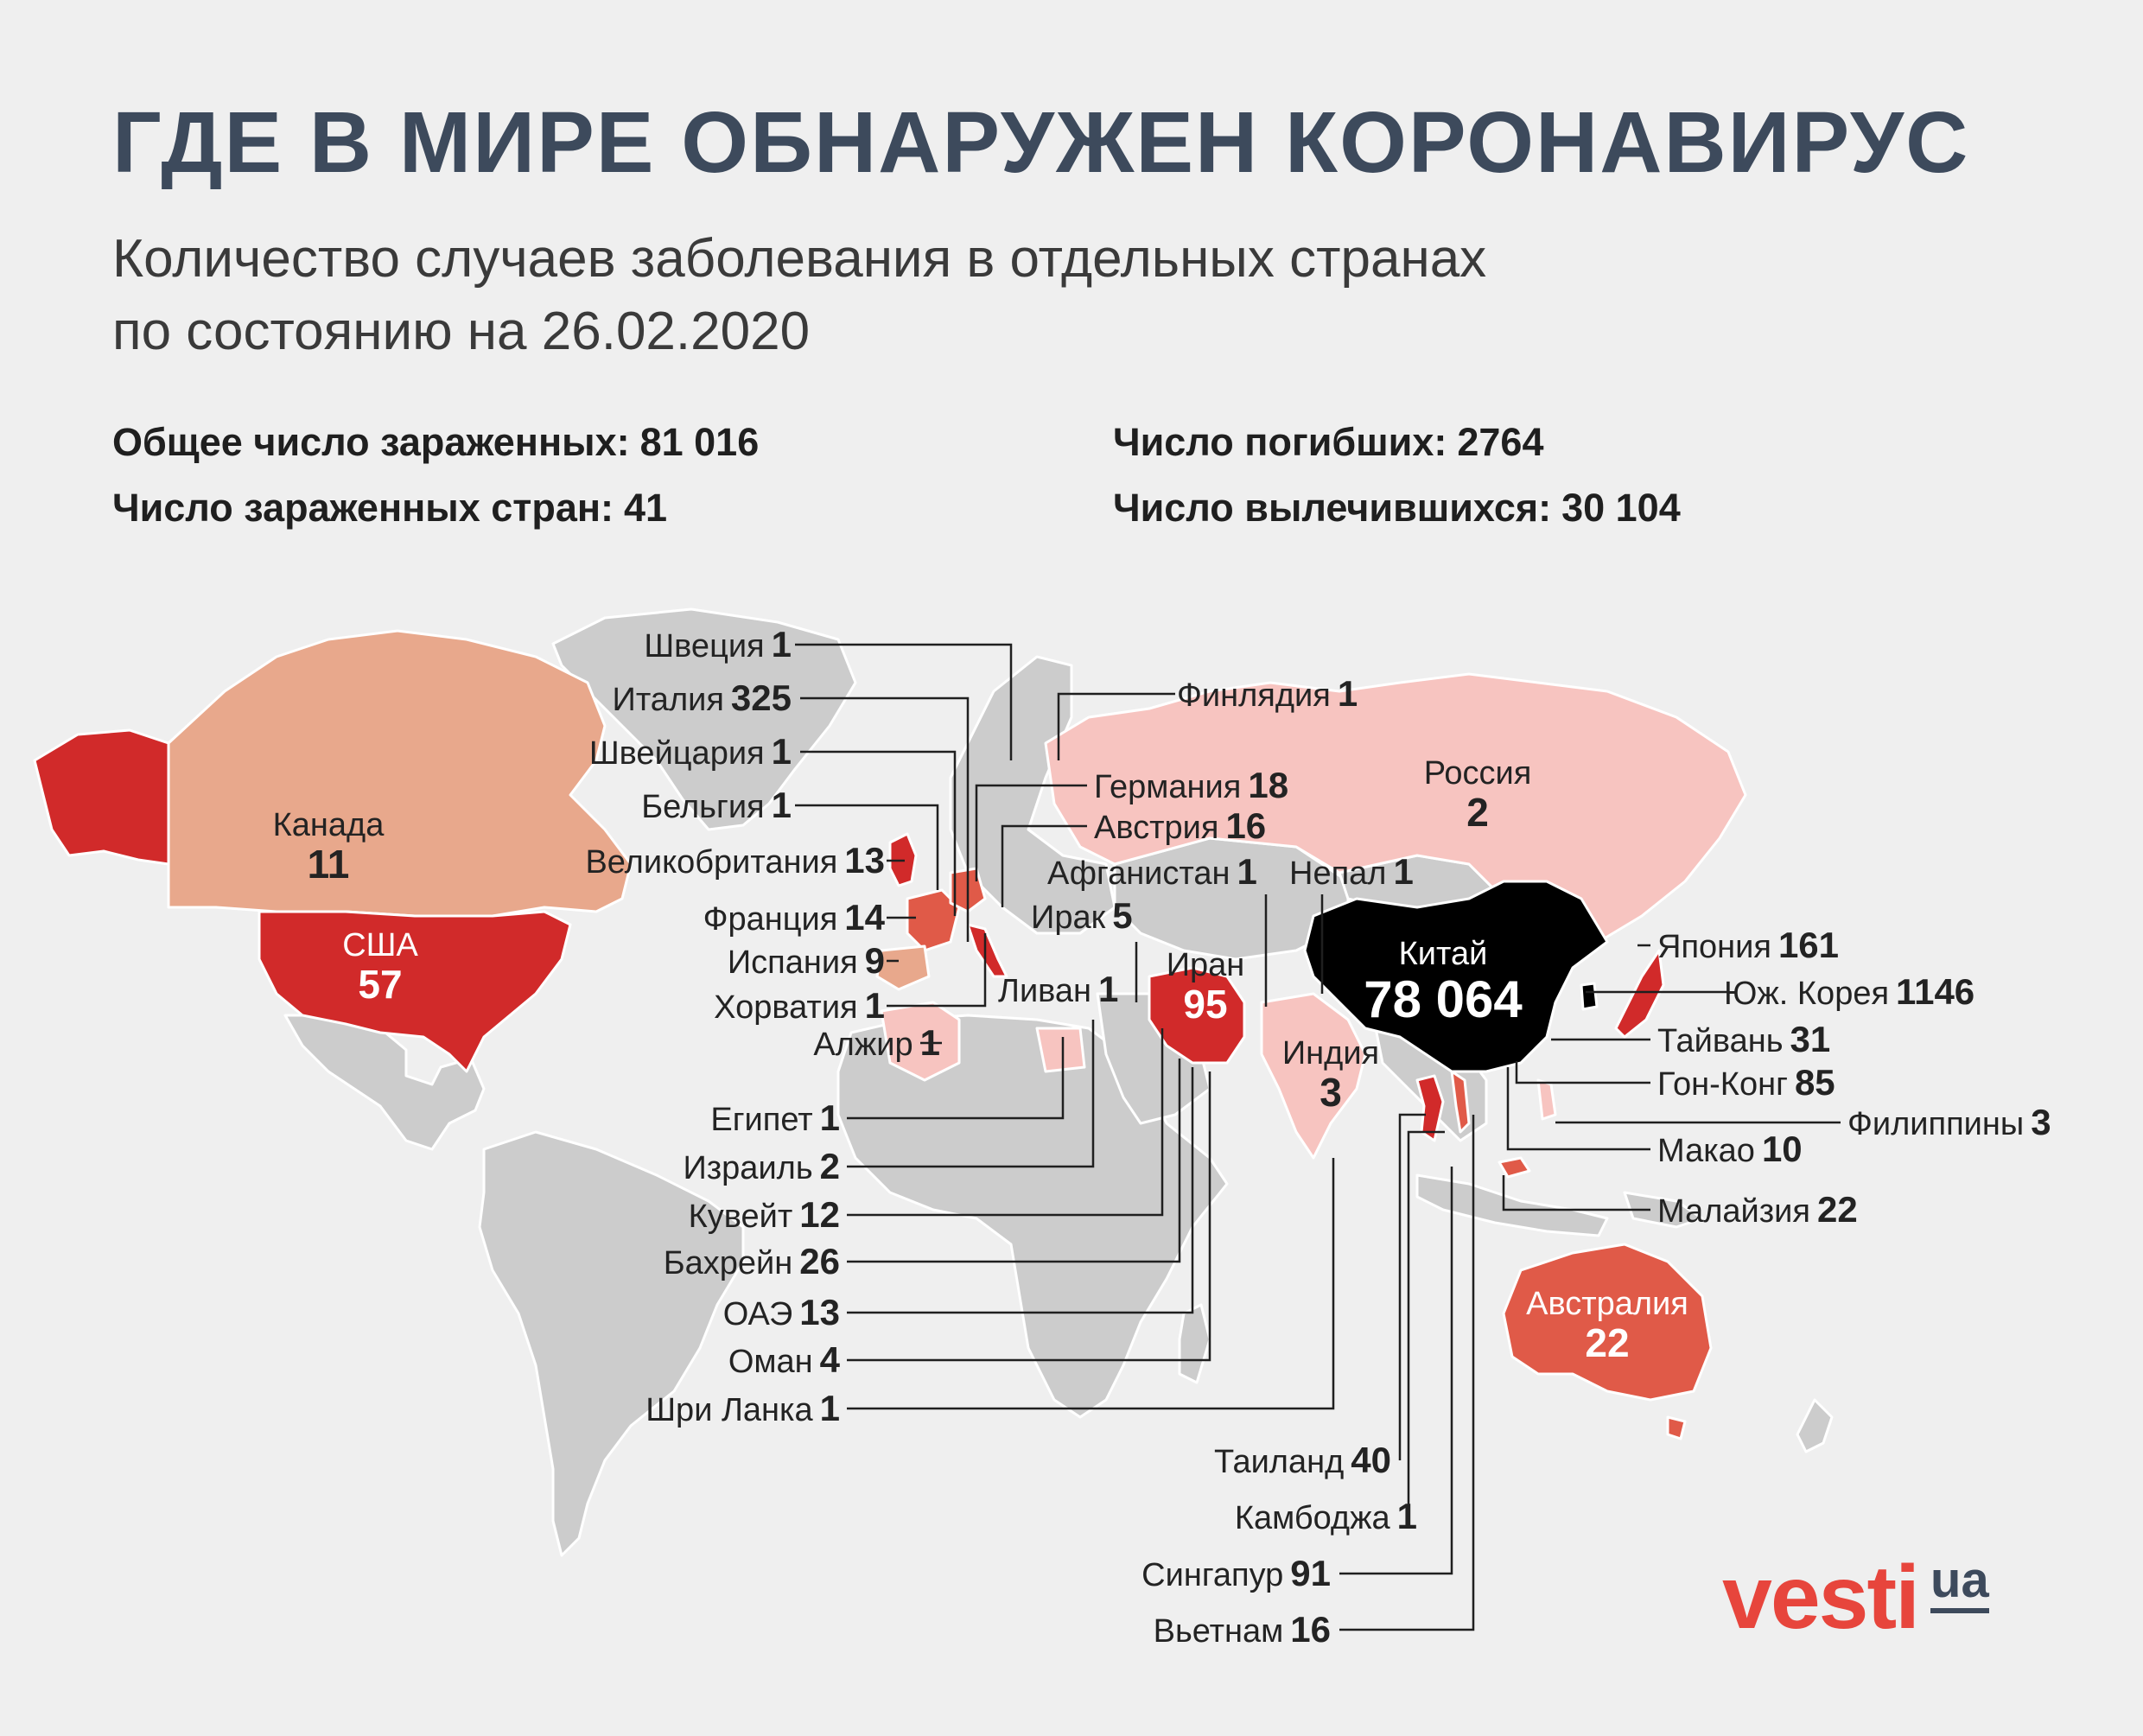 This screenshot has width=2143, height=1736. What do you see at coordinates (1351, 872) in the screenshot?
I see `callout-nepal: Непал 1` at bounding box center [1351, 872].